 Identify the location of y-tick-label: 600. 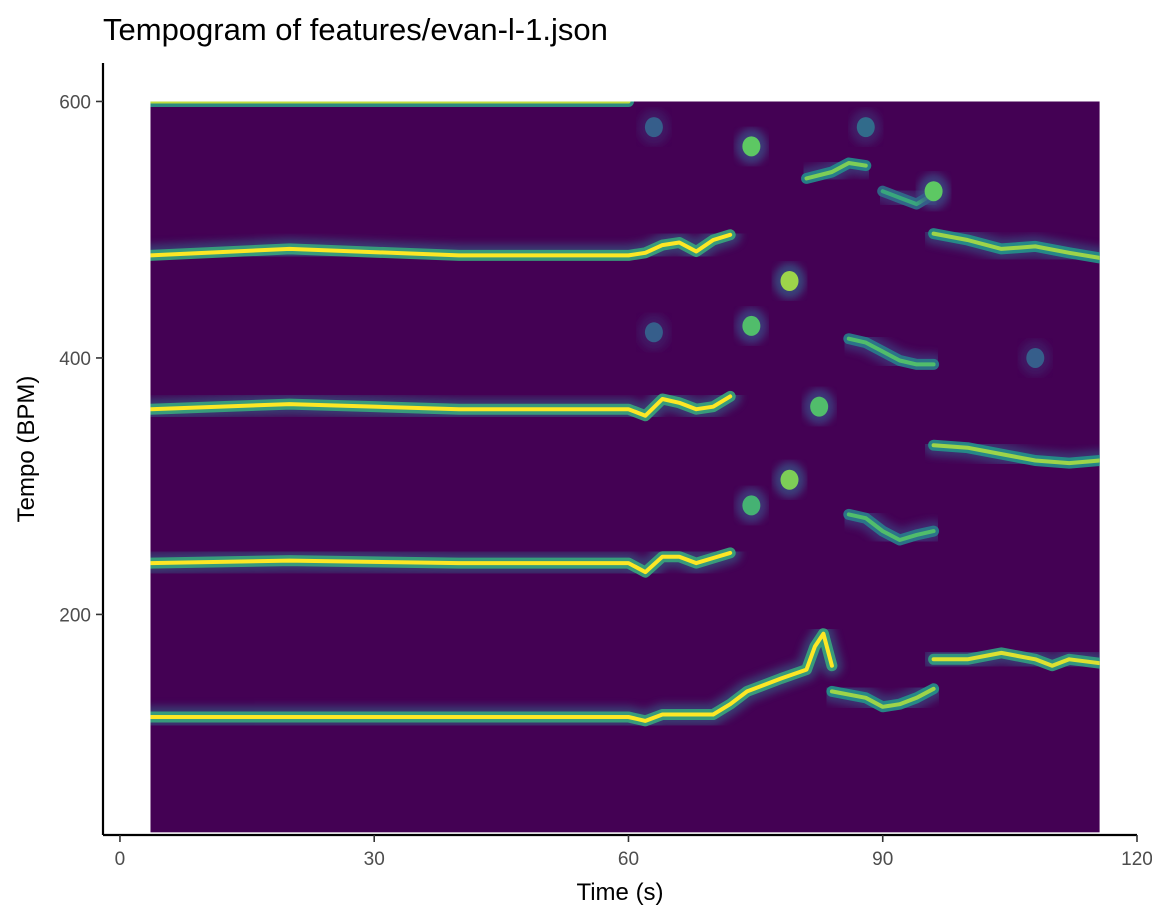
(75, 102).